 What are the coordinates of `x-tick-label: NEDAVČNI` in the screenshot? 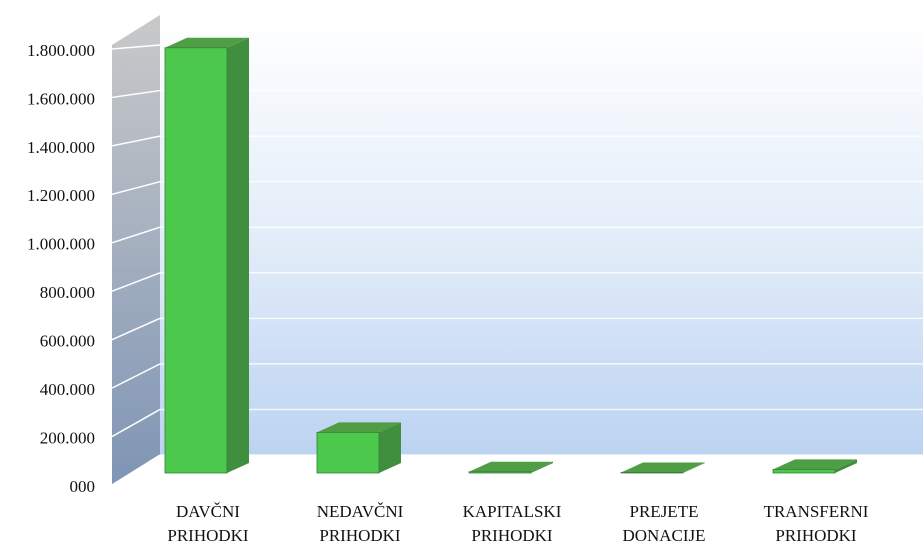 It's located at (360, 511).